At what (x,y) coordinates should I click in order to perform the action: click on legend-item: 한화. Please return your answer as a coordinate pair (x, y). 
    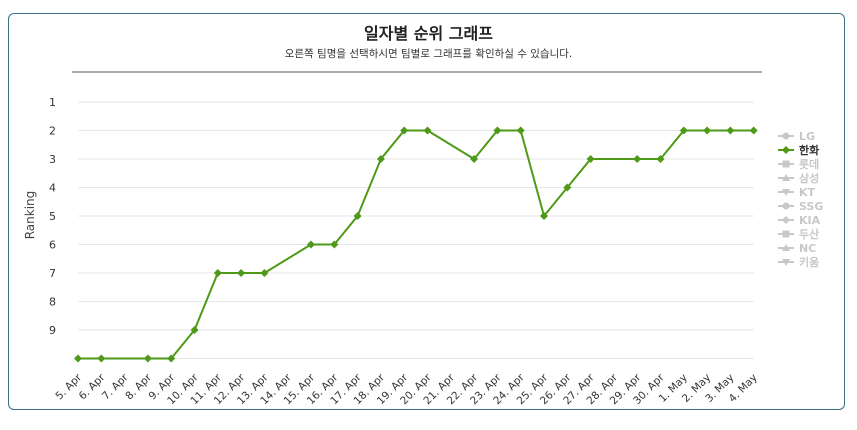
    Looking at the image, I should click on (798, 150).